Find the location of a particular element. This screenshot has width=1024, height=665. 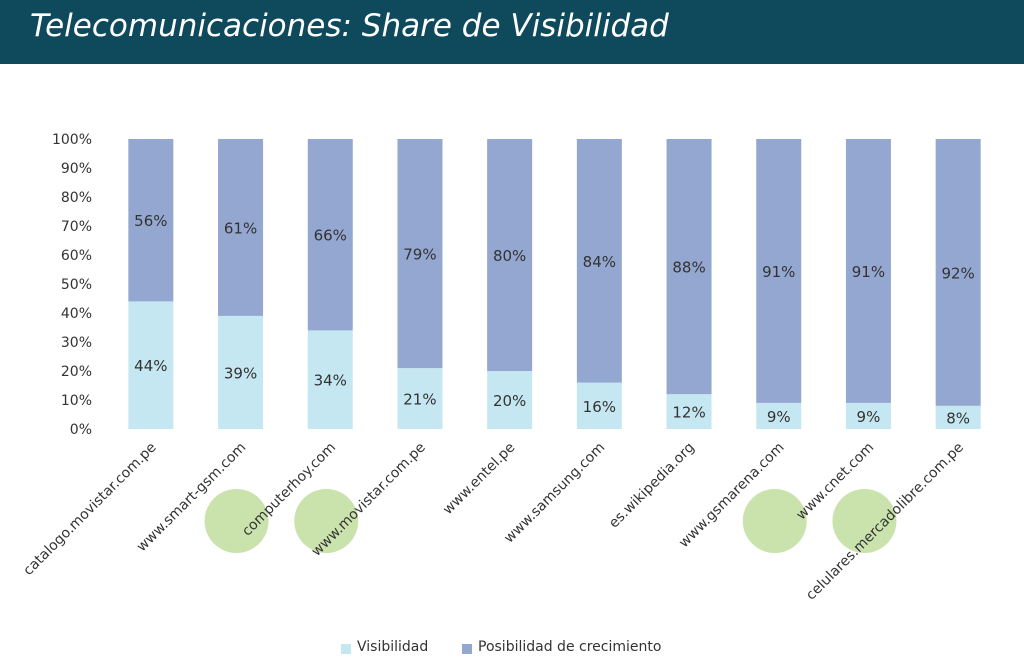

data-label-crecimiento: 56% is located at coordinates (150, 221).